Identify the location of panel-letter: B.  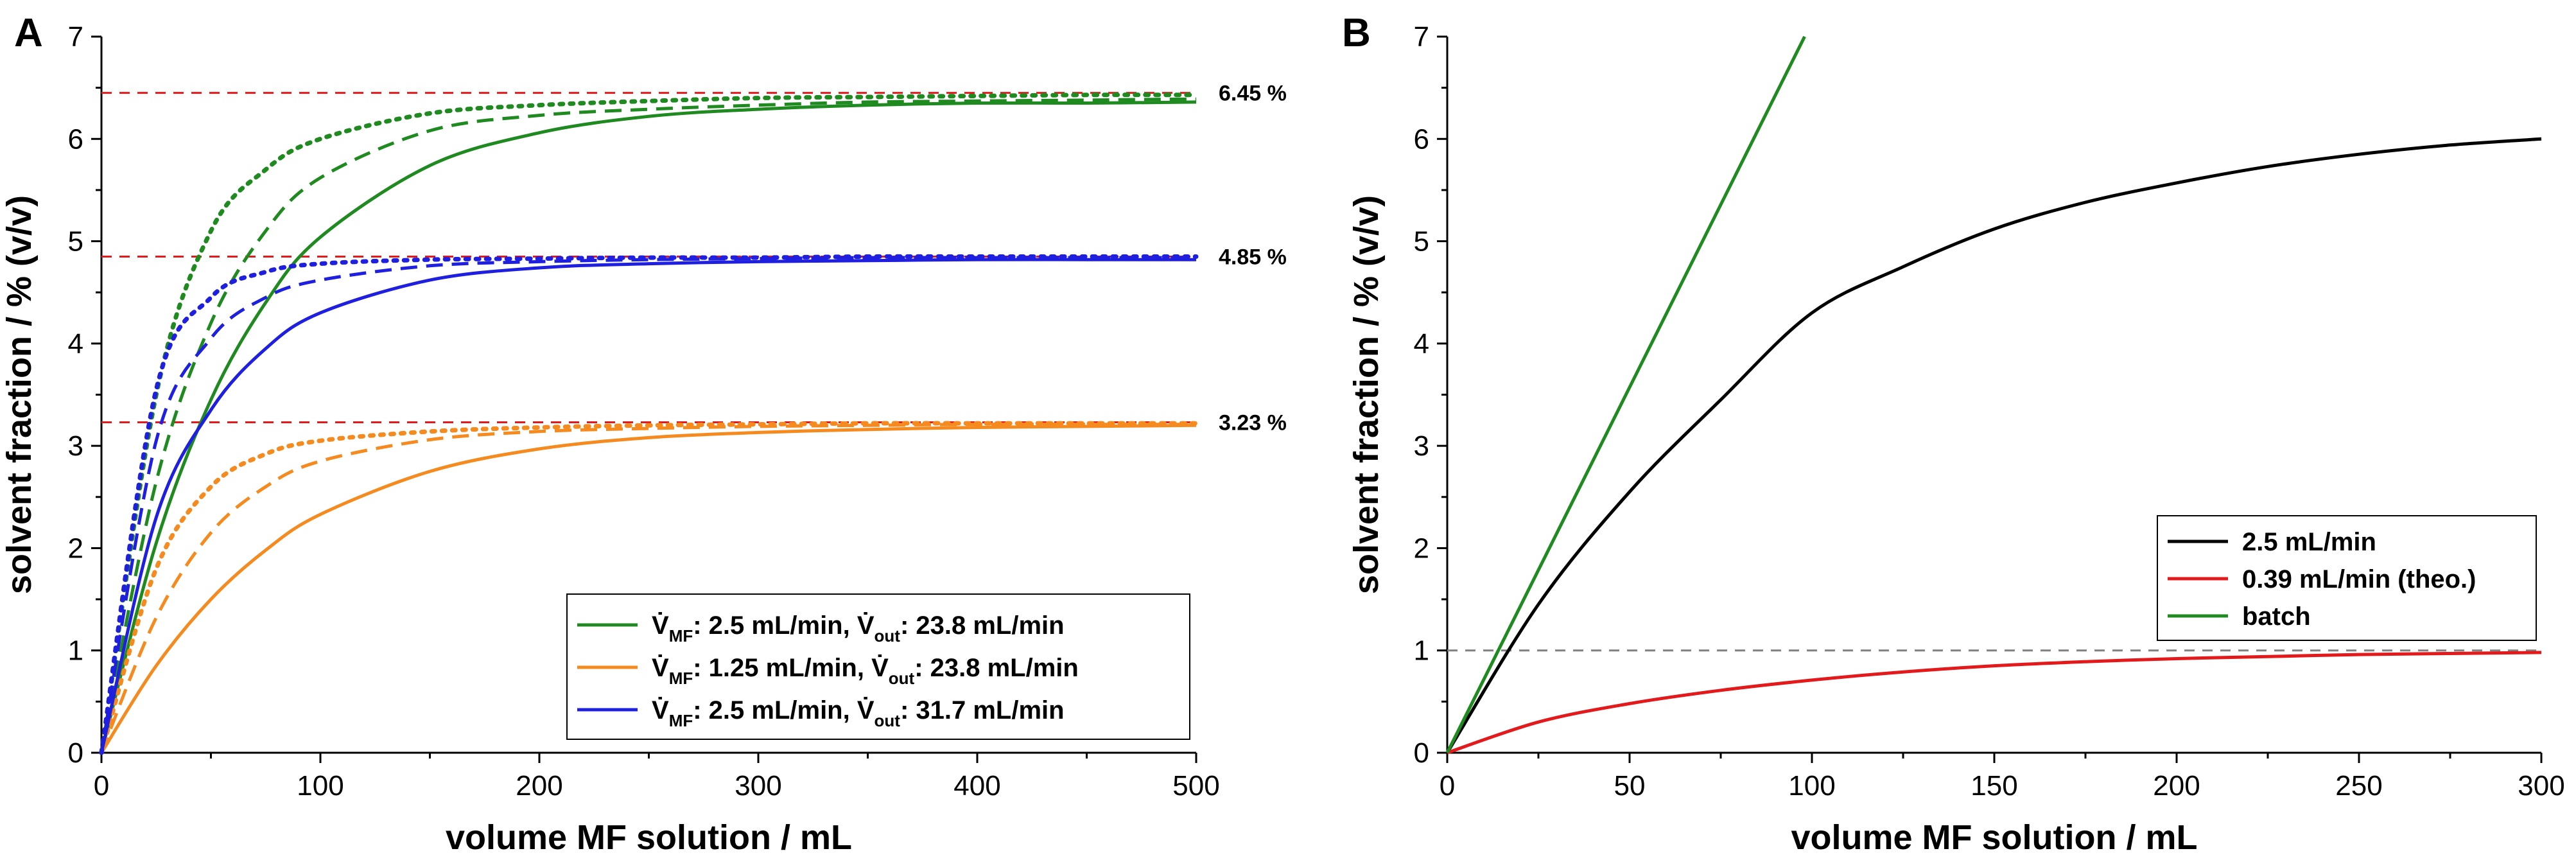
(1356, 33).